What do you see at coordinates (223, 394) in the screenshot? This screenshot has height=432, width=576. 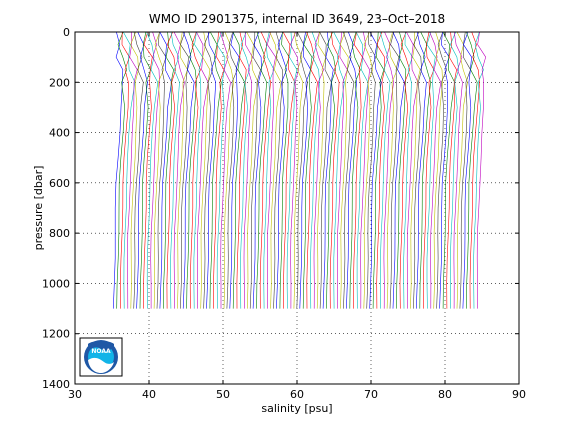 I see `x-tick-label: 50` at bounding box center [223, 394].